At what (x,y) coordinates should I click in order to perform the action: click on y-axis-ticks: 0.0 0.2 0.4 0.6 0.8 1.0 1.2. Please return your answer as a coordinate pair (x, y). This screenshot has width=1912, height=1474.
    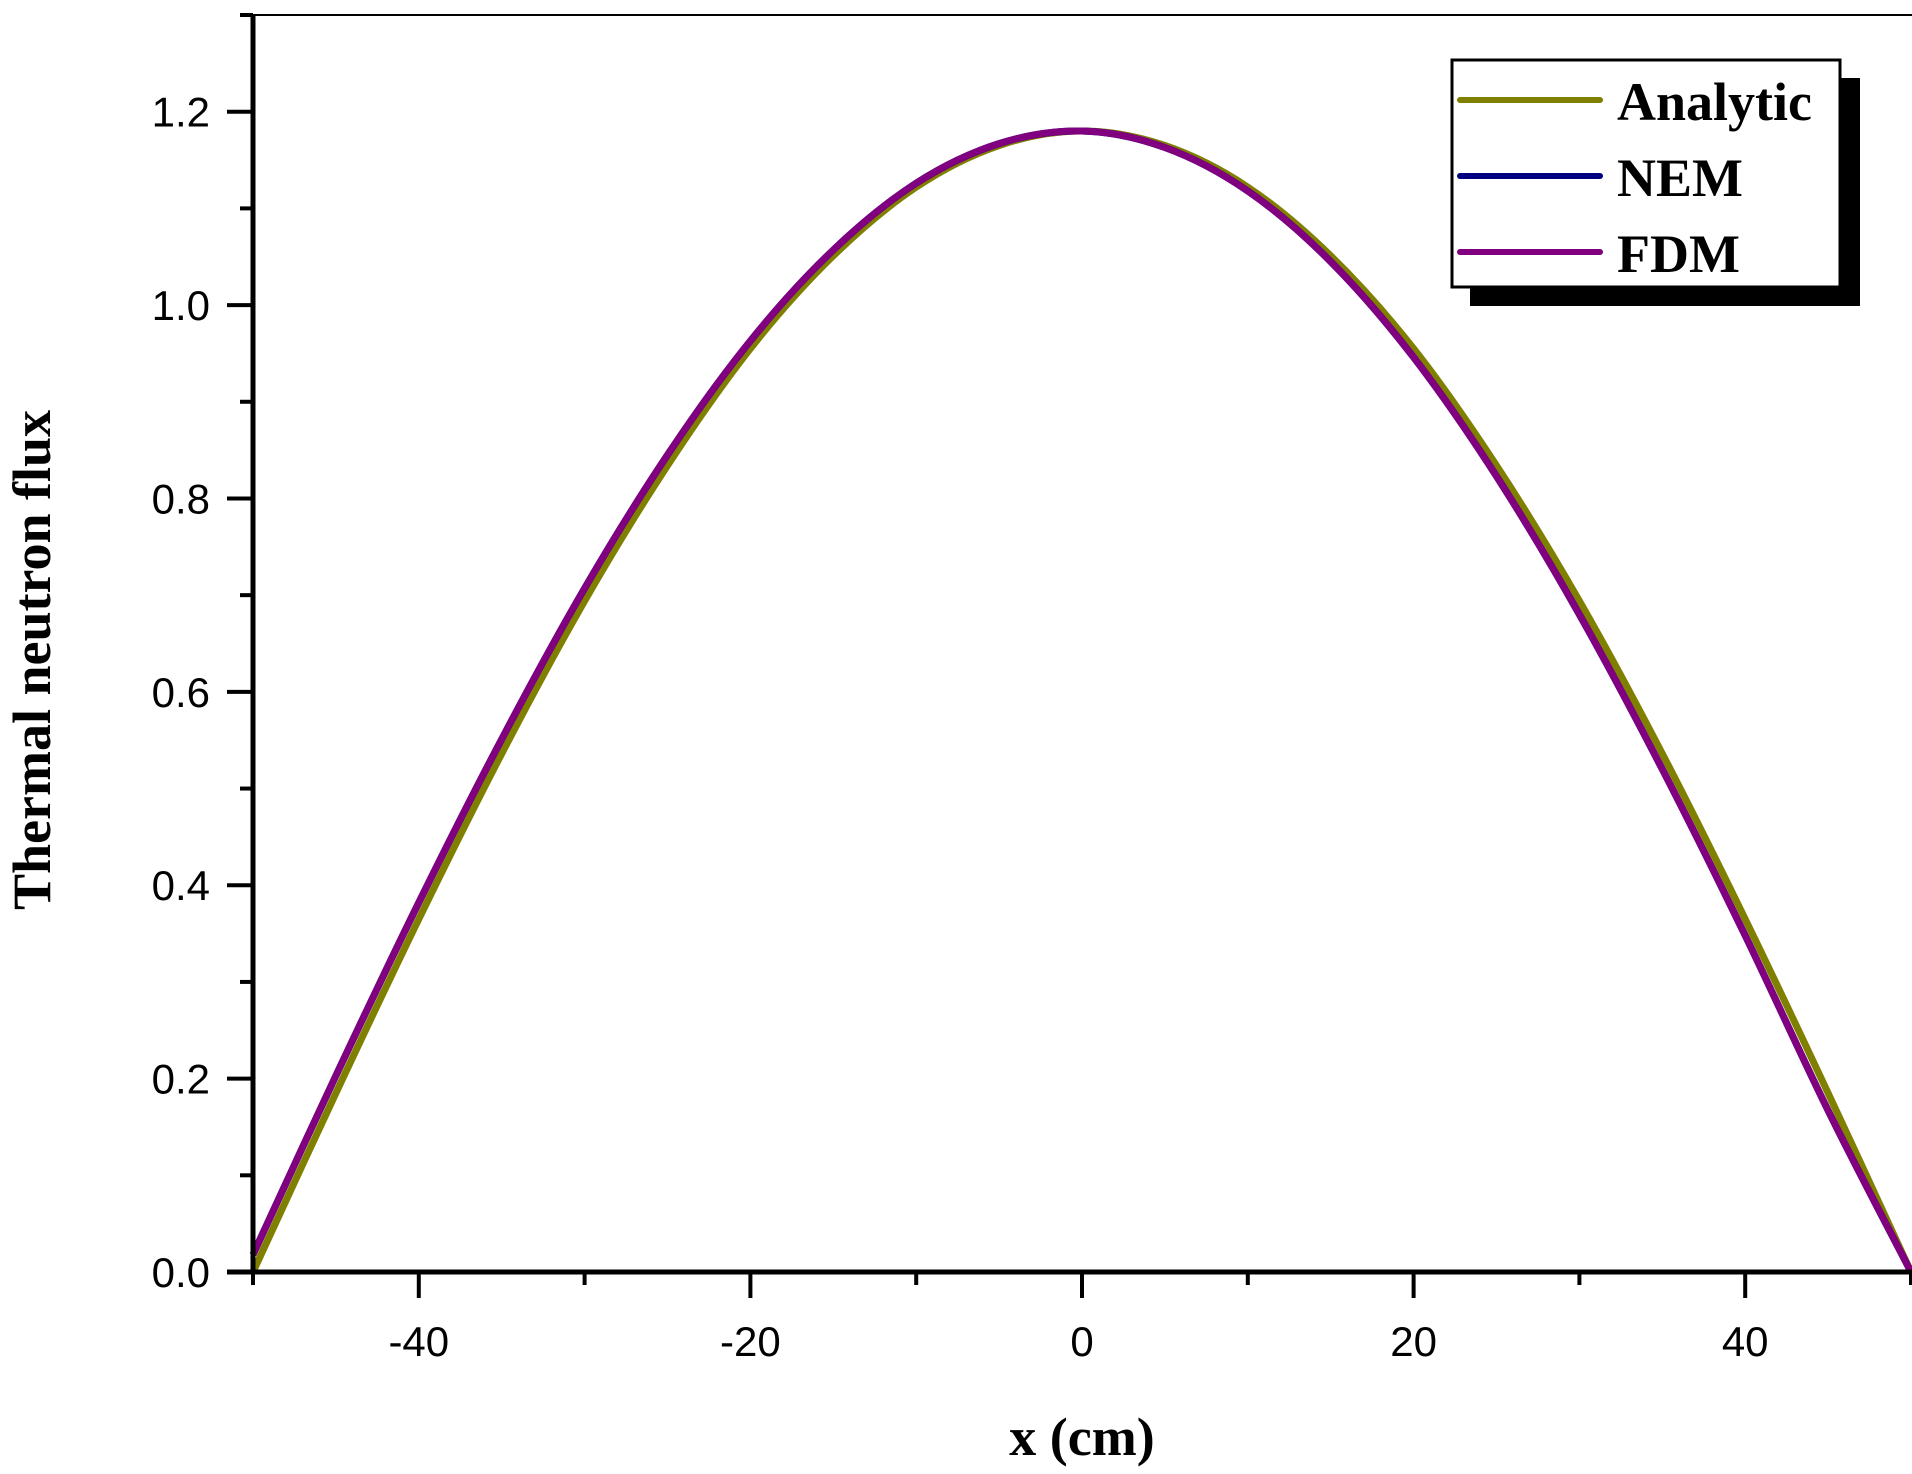
    Looking at the image, I should click on (202, 654).